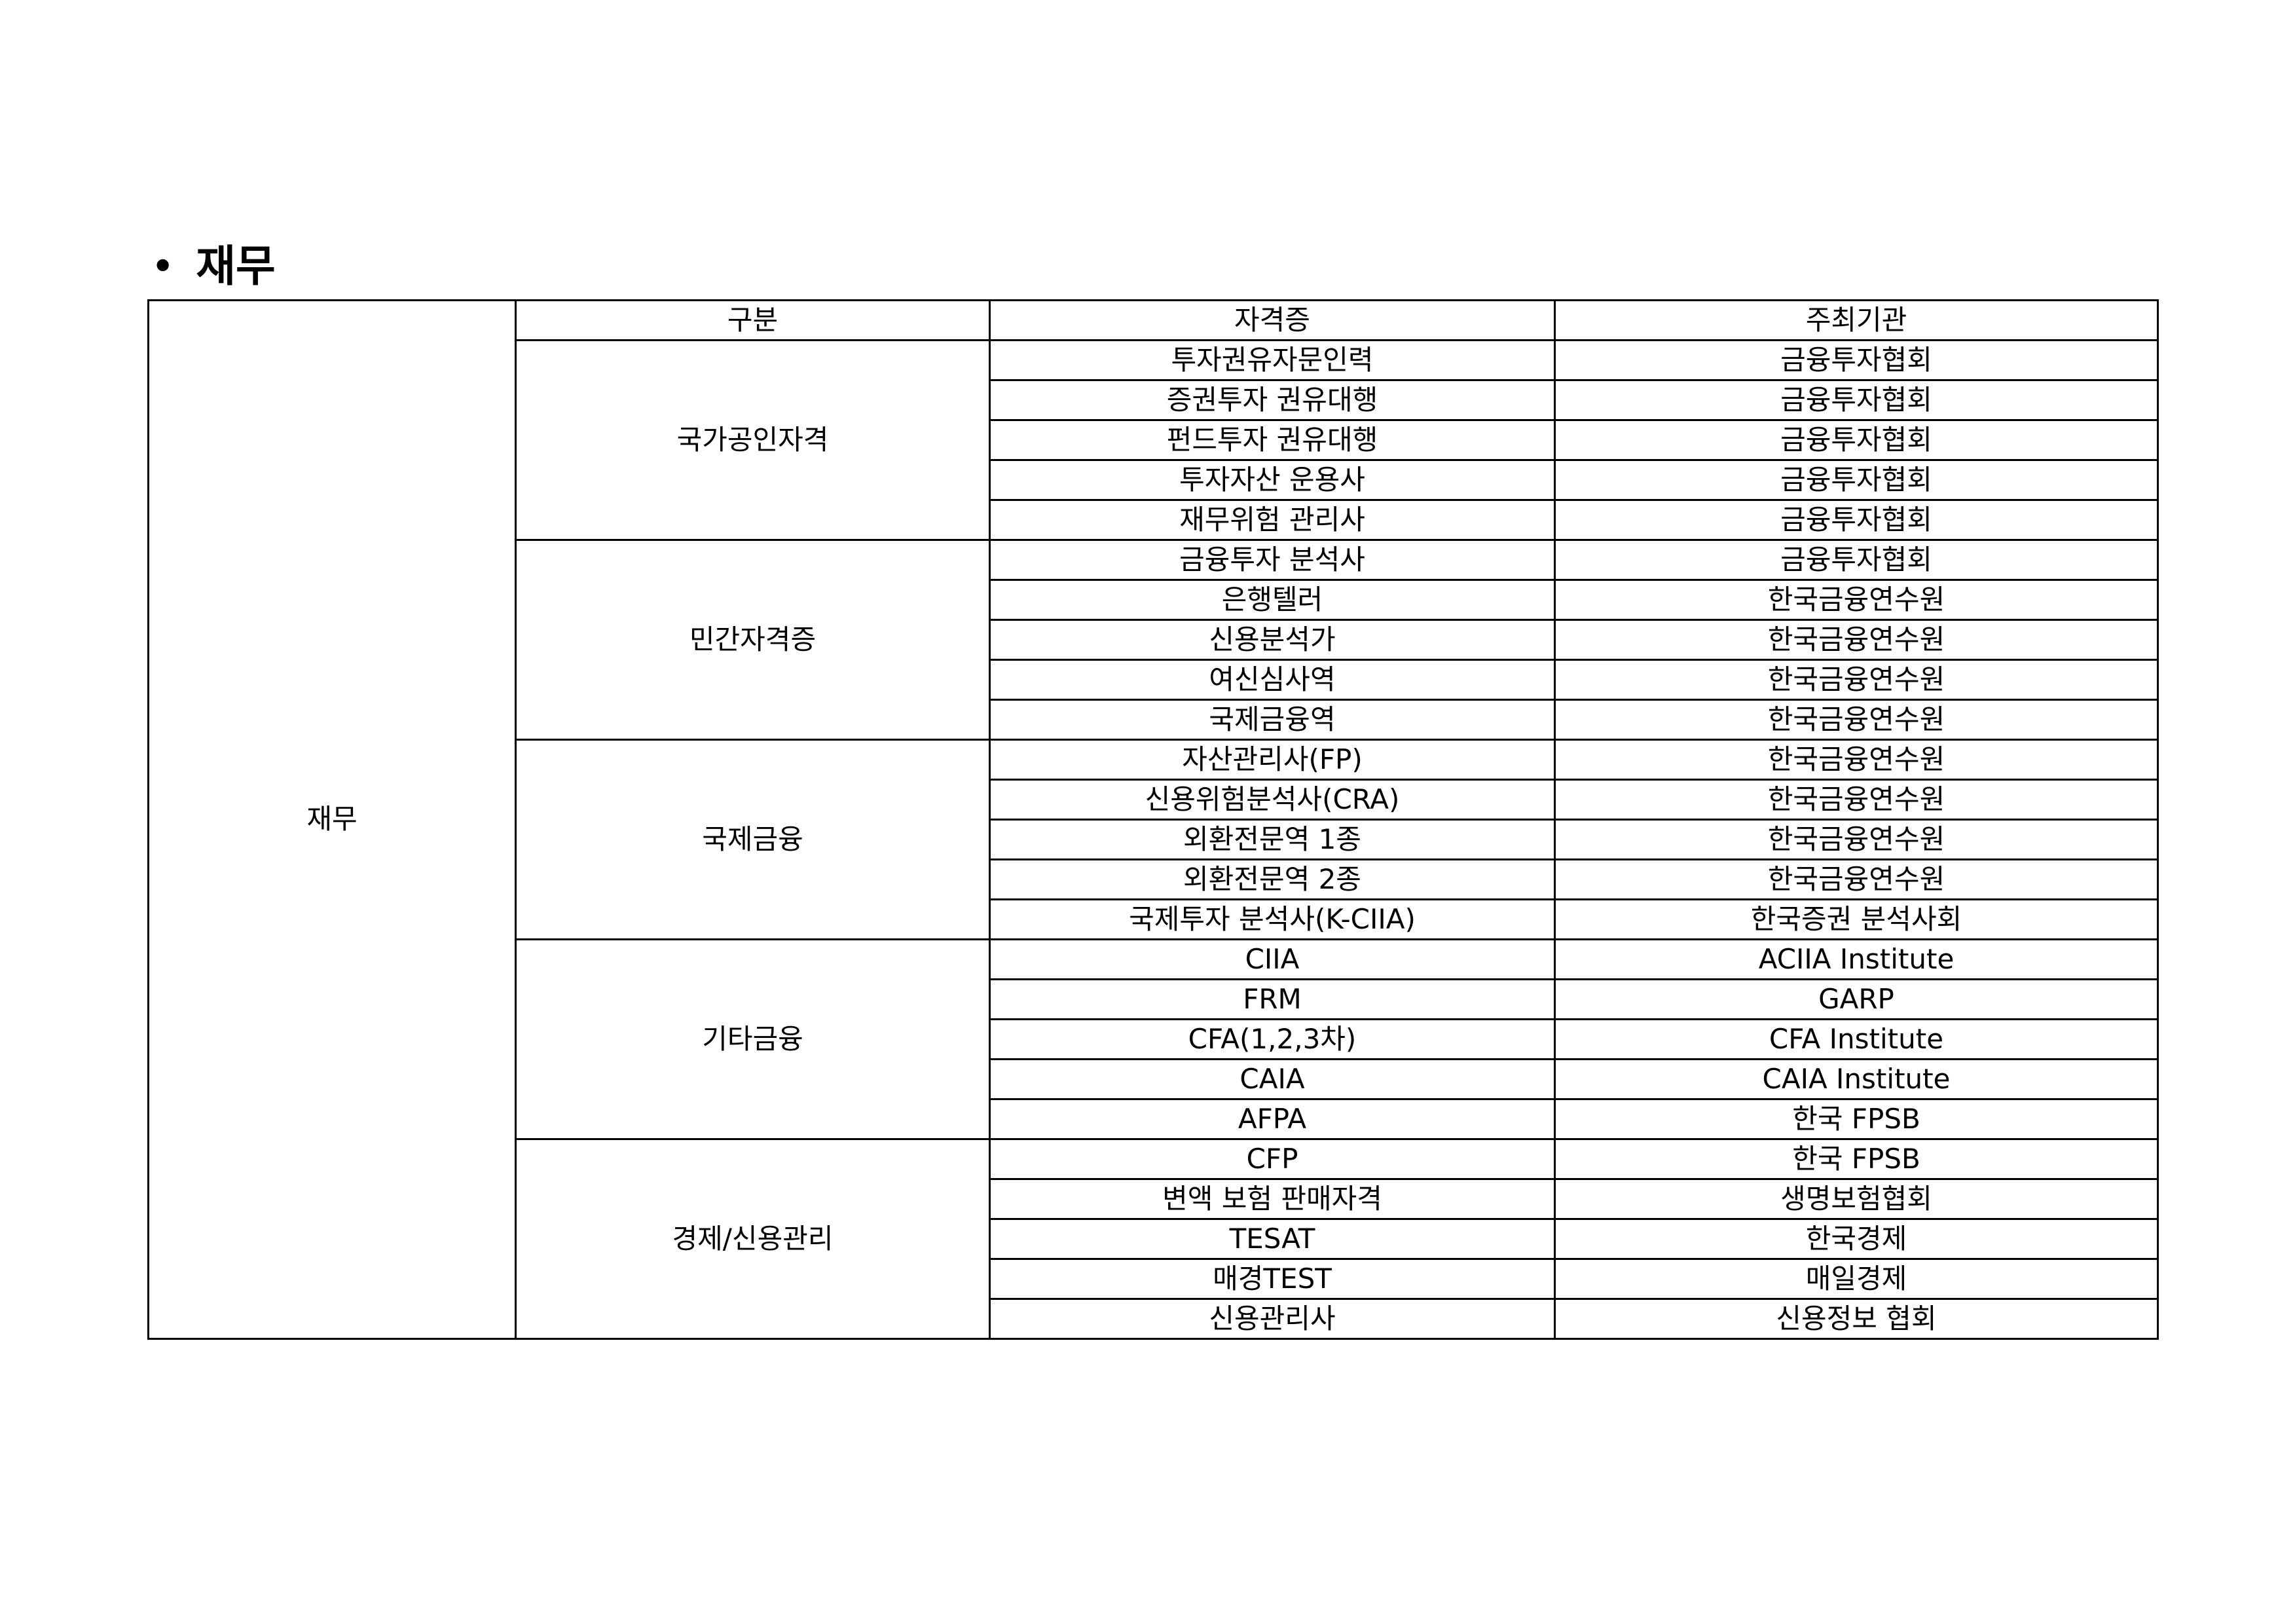  I want to click on table-row: 신용관리사 신용정보 협회, so click(1154, 1319).